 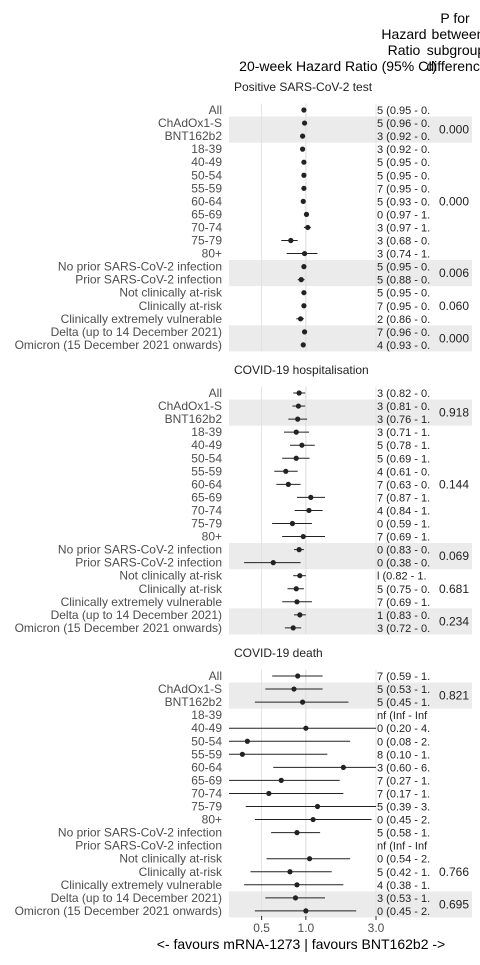 I want to click on ci-text: 5 (0.42 - 1., so click(x=403, y=873).